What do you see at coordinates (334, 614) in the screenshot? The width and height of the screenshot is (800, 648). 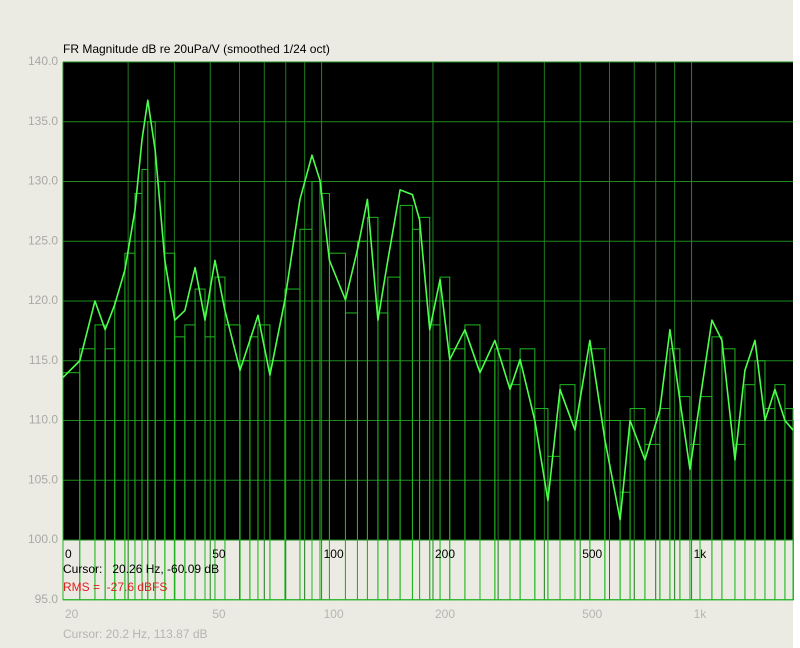 I see `x-tick-label-ghost: 100` at bounding box center [334, 614].